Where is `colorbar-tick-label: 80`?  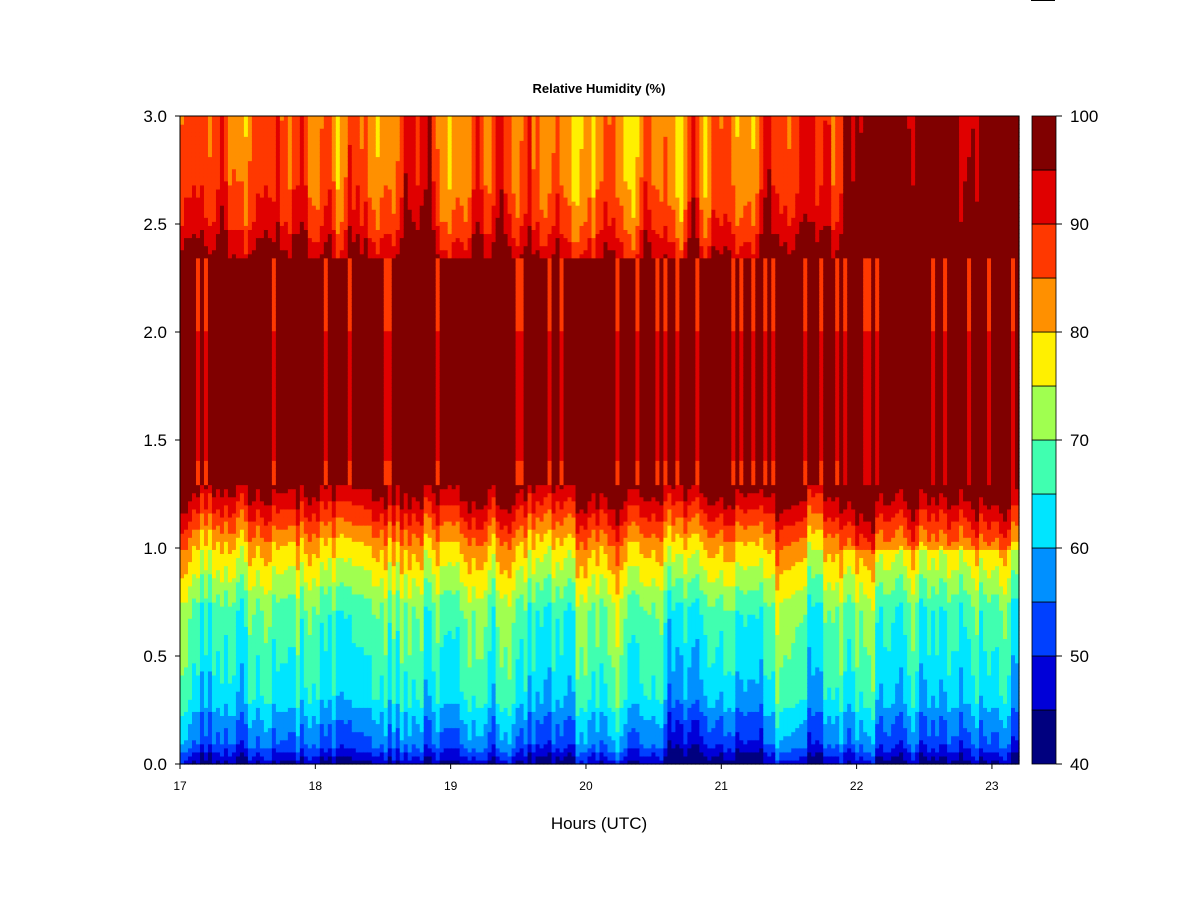 colorbar-tick-label: 80 is located at coordinates (1079, 332).